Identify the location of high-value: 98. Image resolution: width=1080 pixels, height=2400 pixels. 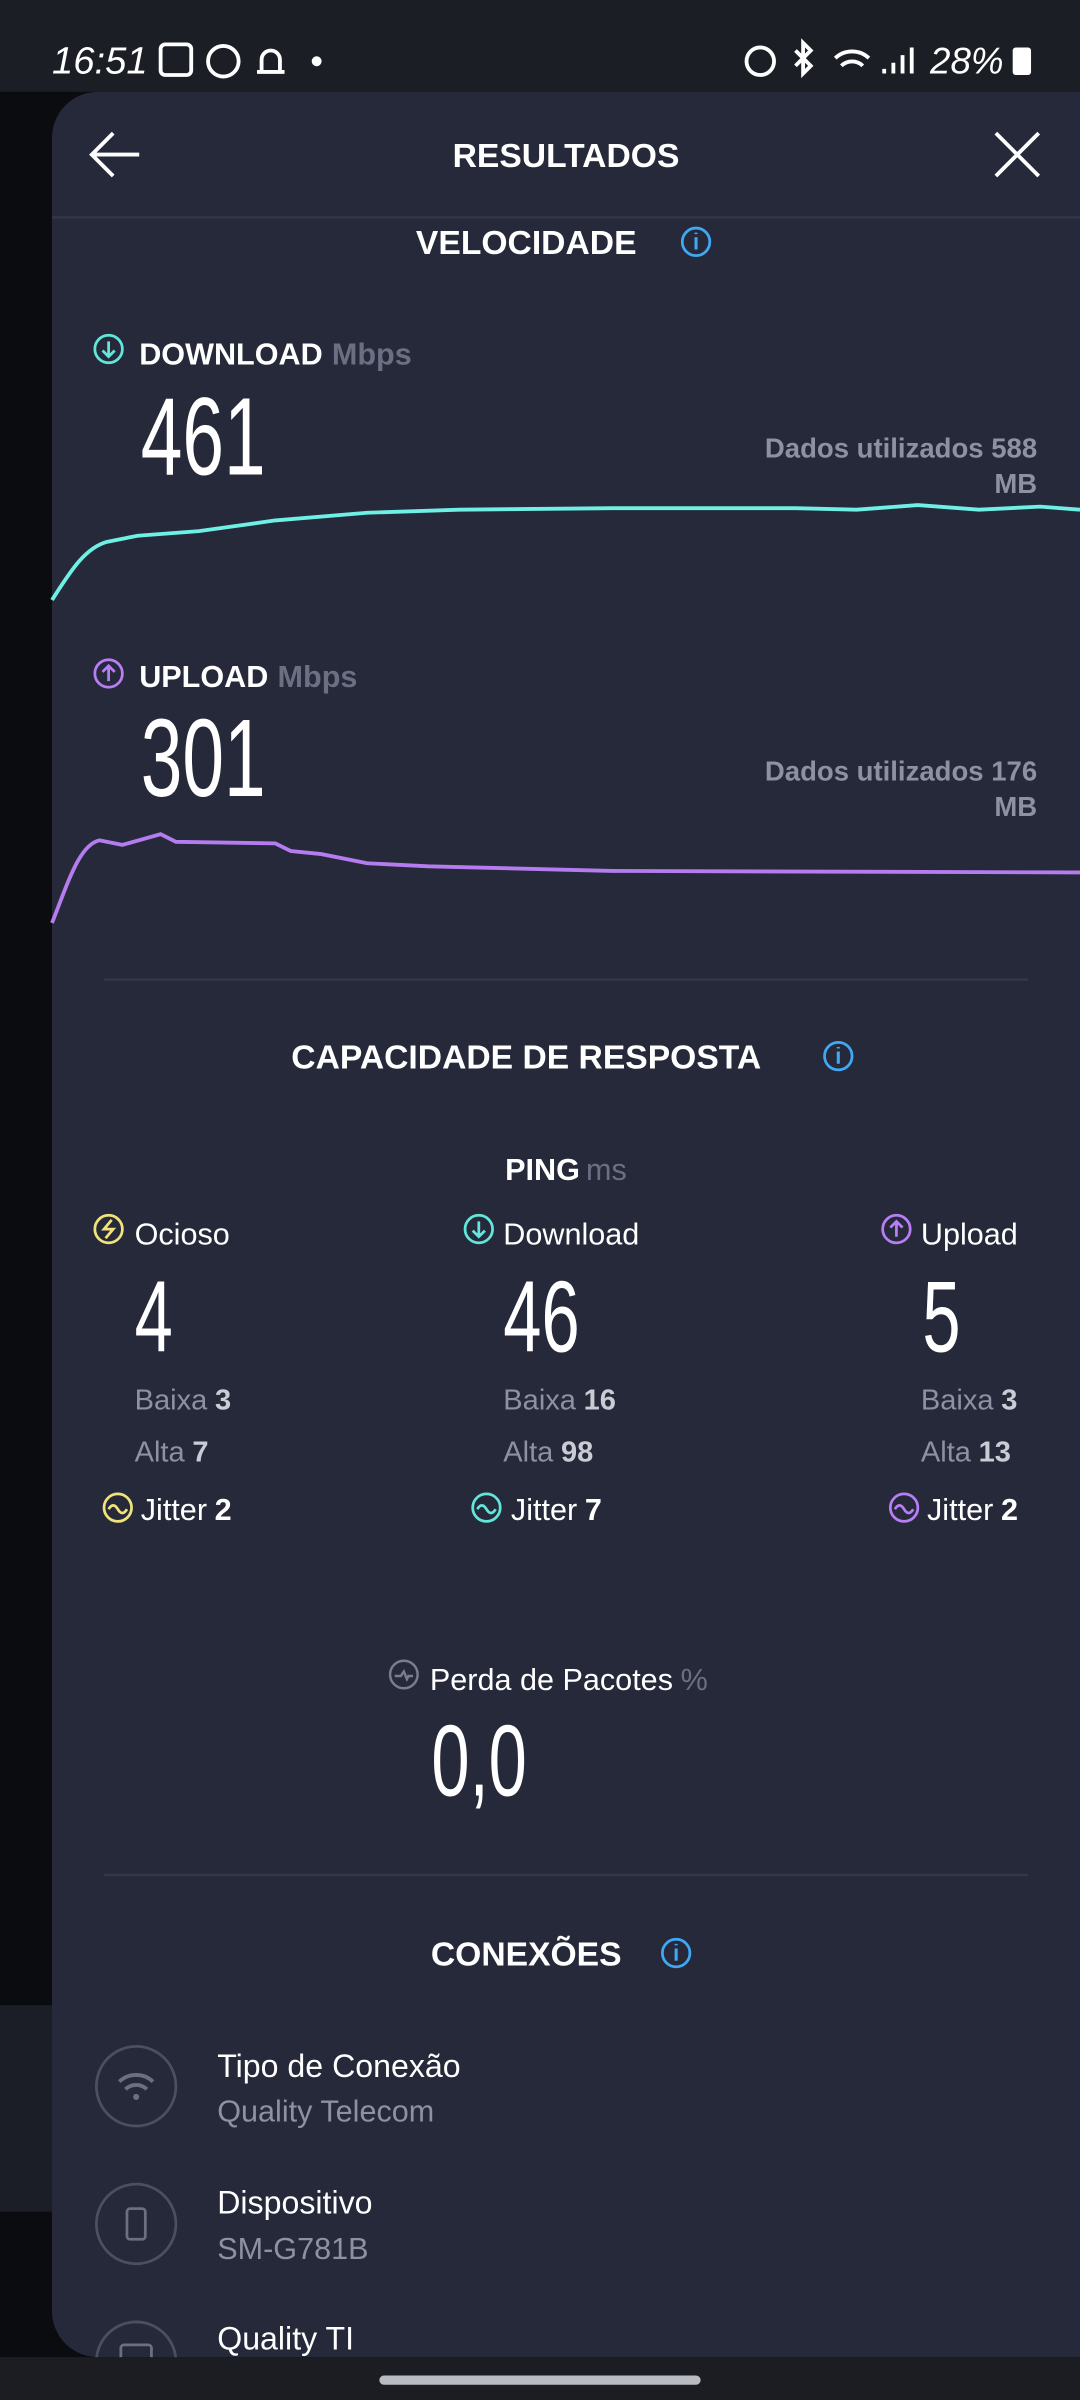
(577, 1453).